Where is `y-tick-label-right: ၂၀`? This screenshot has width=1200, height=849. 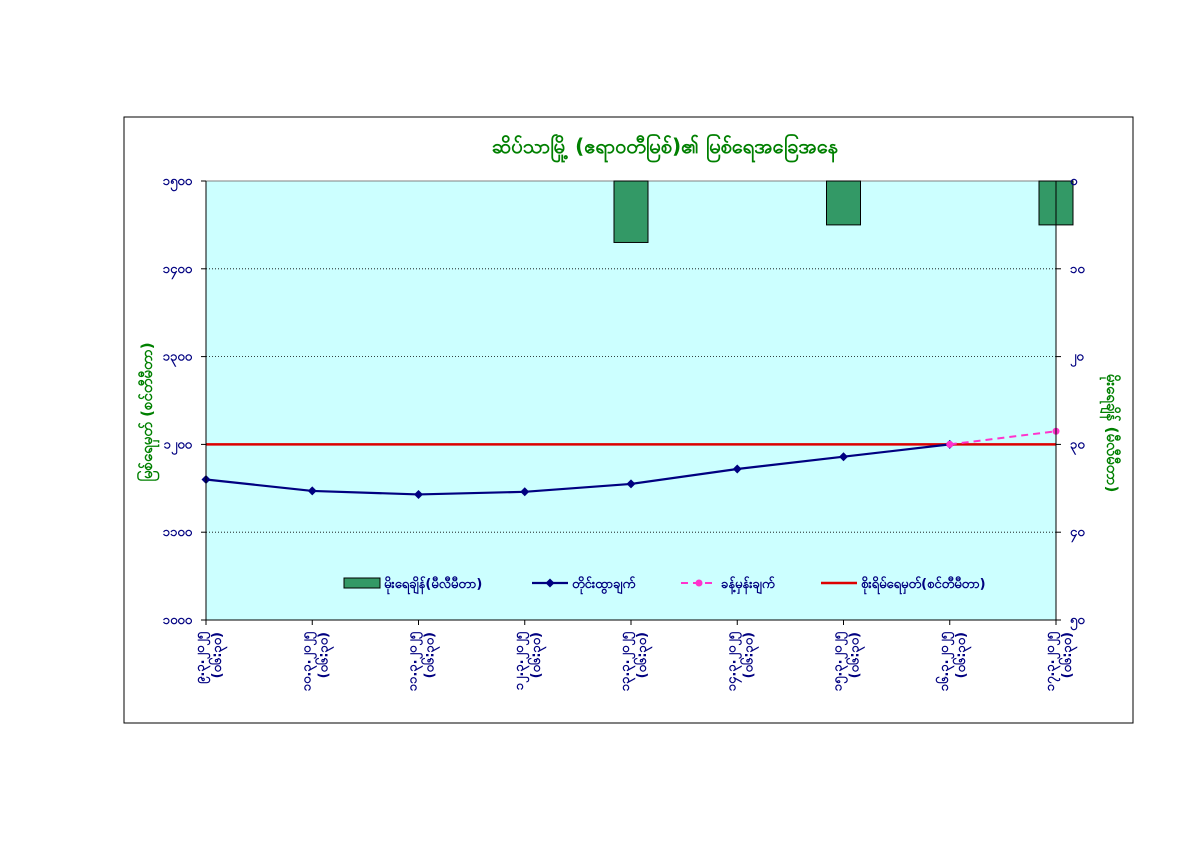 y-tick-label-right: ၂၀ is located at coordinates (1077, 359).